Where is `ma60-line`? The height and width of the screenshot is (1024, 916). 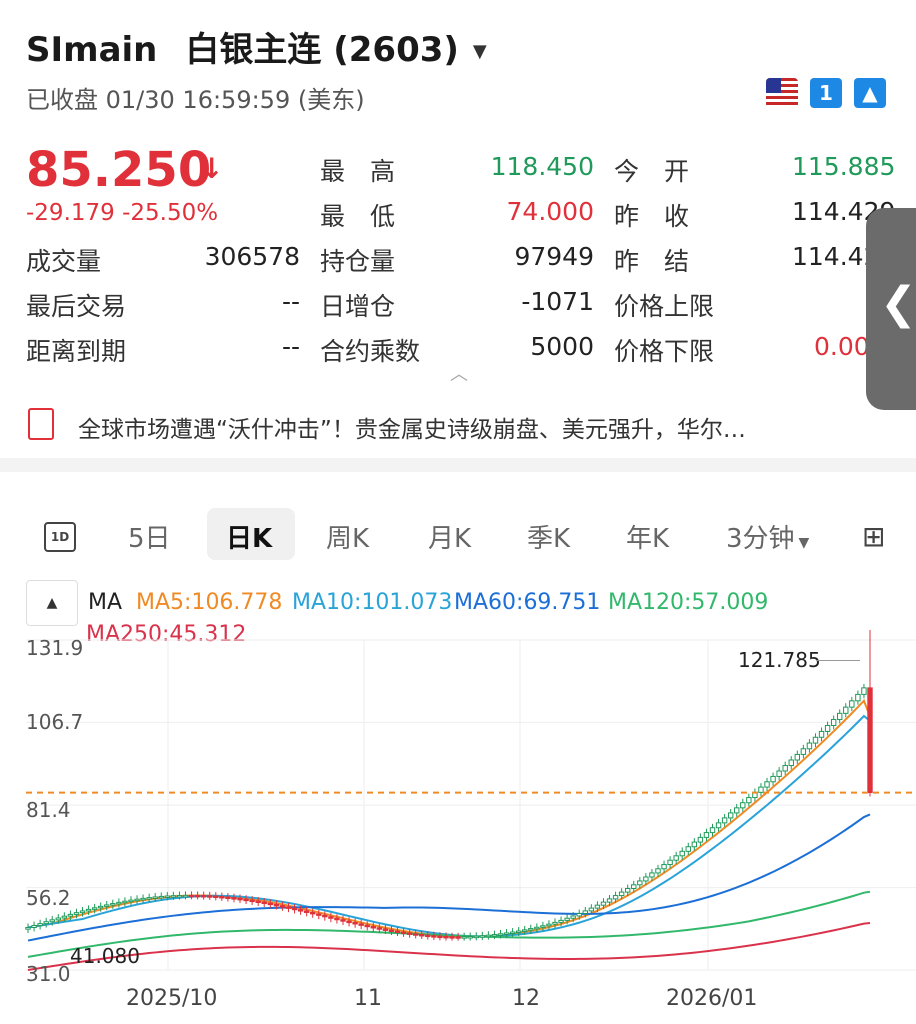
ma60-line is located at coordinates (449, 877).